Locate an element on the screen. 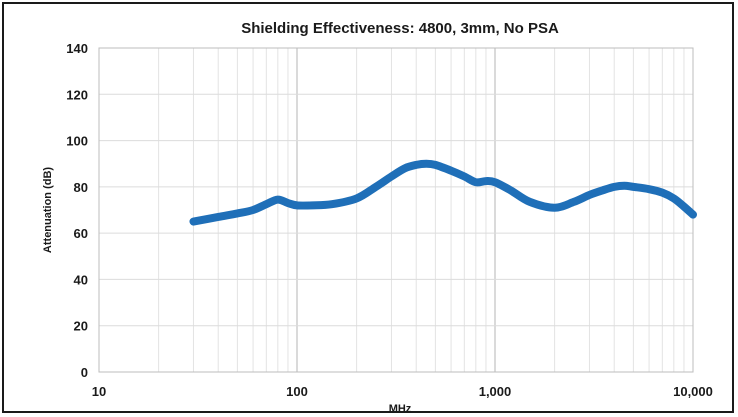  y-tick-label: 140 is located at coordinates (77, 48).